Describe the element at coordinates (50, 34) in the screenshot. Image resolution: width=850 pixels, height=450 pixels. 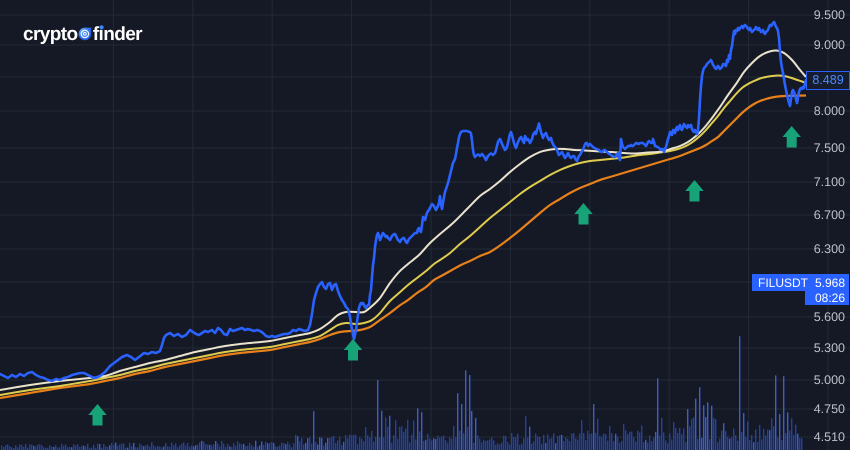
I see `svg-text: crypto` at that location.